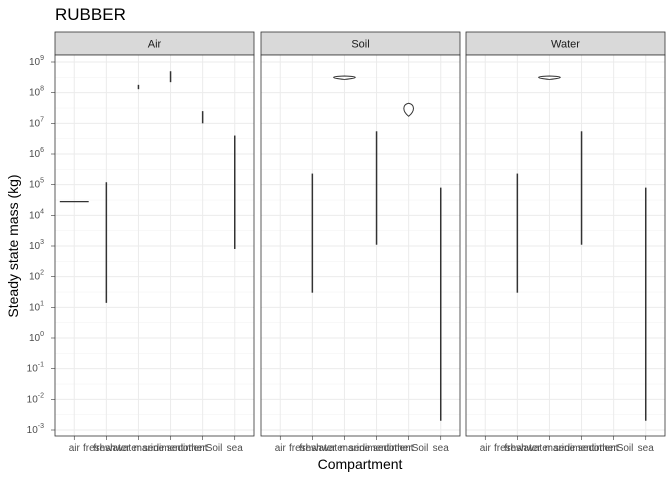 The image size is (672, 480). What do you see at coordinates (41, 395) in the screenshot?
I see `y-tick-exponent: -2` at bounding box center [41, 395].